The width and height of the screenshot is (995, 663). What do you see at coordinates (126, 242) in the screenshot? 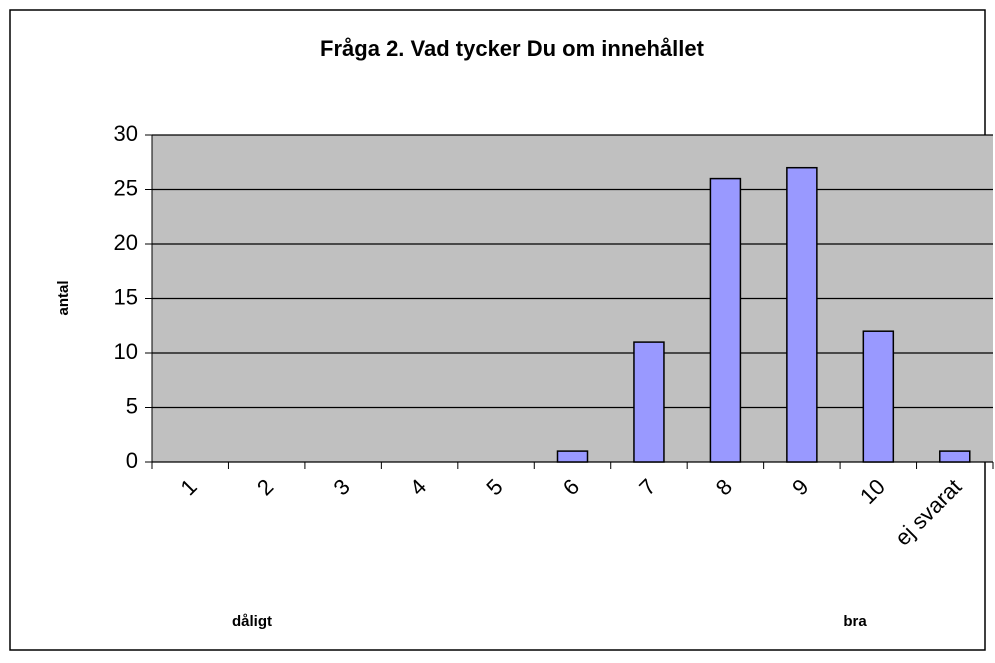
I see `y-tick-label: 20` at bounding box center [126, 242].